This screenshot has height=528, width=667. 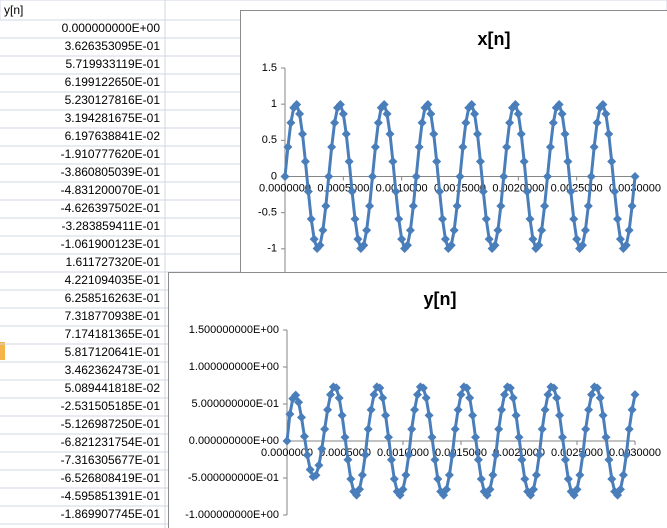 What do you see at coordinates (112, 64) in the screenshot?
I see `cell: 5.719933119E-01` at bounding box center [112, 64].